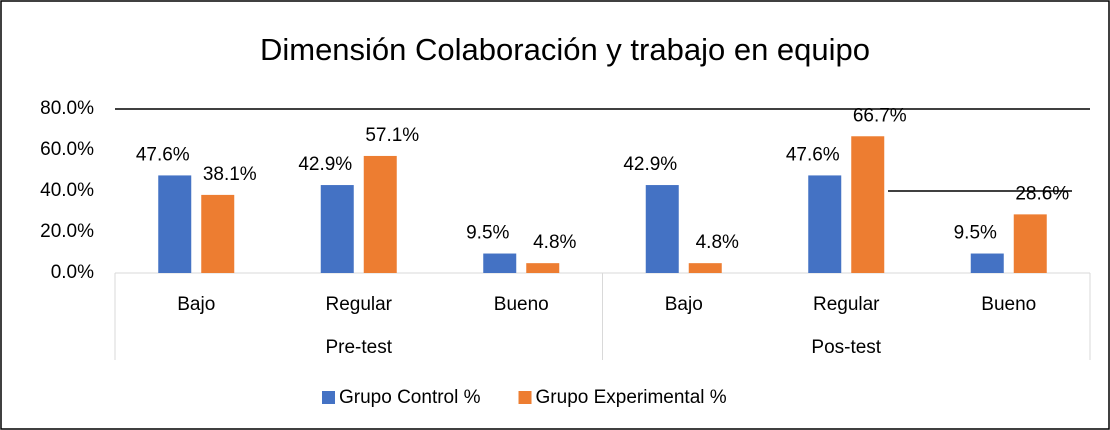 Image resolution: width=1110 pixels, height=430 pixels. What do you see at coordinates (846, 347) in the screenshot?
I see `group-label: Pos-test` at bounding box center [846, 347].